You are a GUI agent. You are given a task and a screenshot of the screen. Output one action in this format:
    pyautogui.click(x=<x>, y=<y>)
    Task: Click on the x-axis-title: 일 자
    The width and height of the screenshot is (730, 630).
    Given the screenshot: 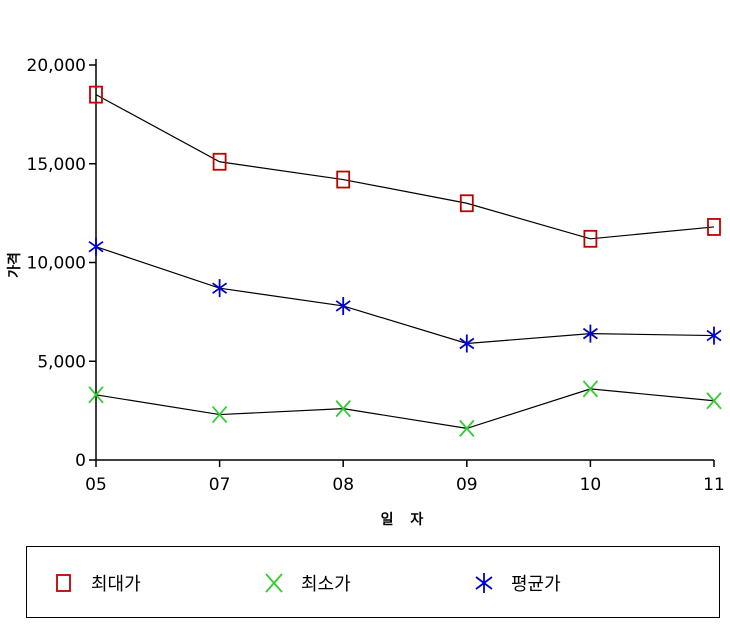 What is the action you would take?
    pyautogui.click(x=405, y=520)
    